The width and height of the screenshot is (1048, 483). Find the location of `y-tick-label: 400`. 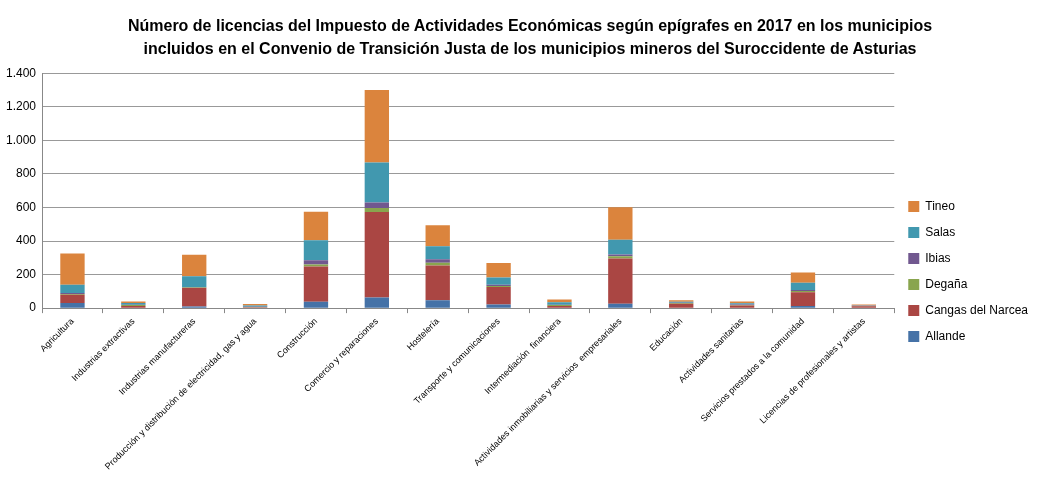

y-tick-label: 400 is located at coordinates (26, 240).